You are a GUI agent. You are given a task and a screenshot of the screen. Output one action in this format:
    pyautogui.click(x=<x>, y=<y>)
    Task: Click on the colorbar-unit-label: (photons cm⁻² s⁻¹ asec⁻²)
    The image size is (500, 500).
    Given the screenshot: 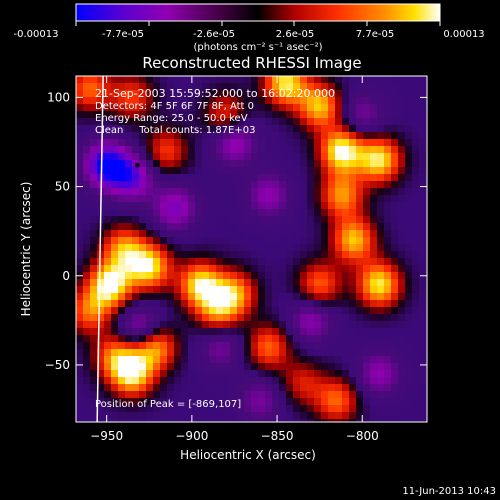 What is the action you would take?
    pyautogui.click(x=257, y=47)
    